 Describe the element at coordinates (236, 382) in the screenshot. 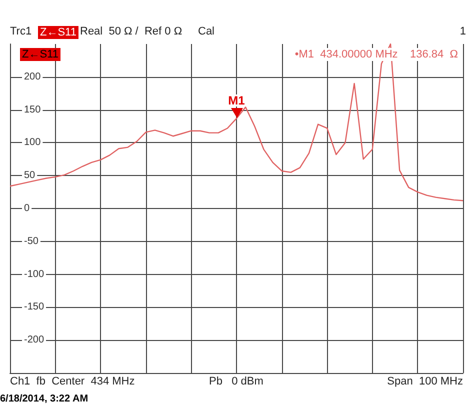

I see `text: Pb 0 dBm` at that location.